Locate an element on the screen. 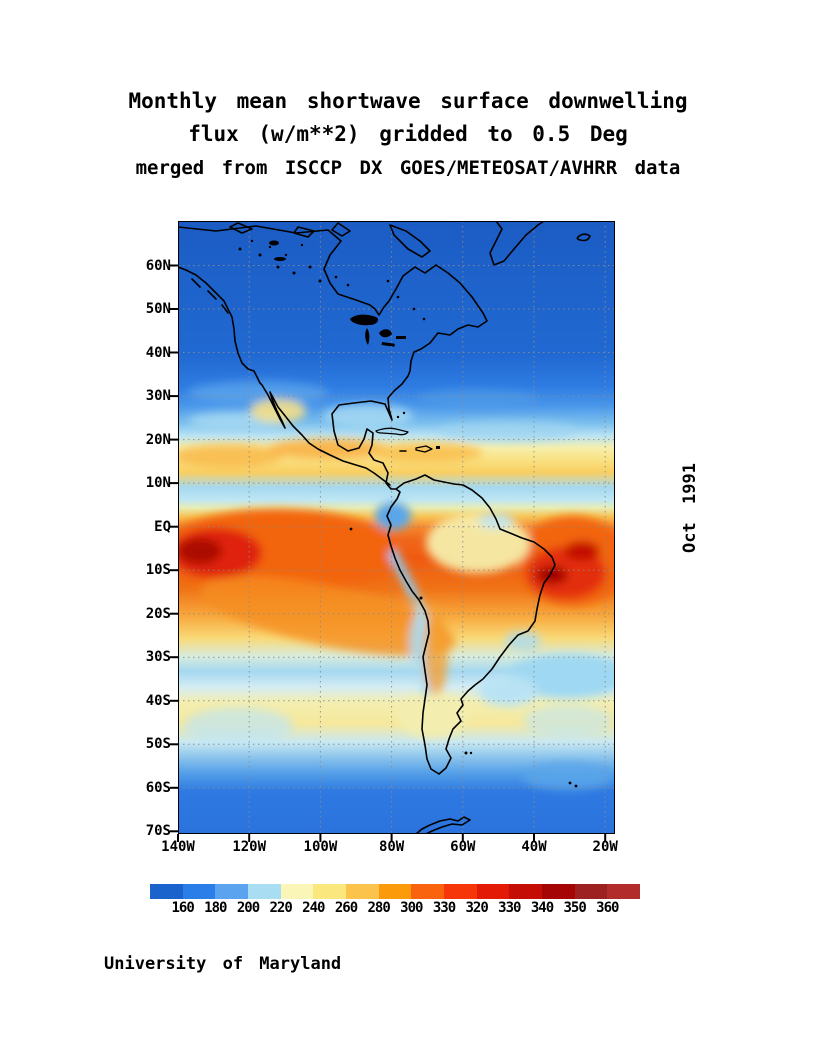 Image resolution: width=816 pixels, height=1056 pixels. lat-tick-label-30N: 30N is located at coordinates (158, 396).